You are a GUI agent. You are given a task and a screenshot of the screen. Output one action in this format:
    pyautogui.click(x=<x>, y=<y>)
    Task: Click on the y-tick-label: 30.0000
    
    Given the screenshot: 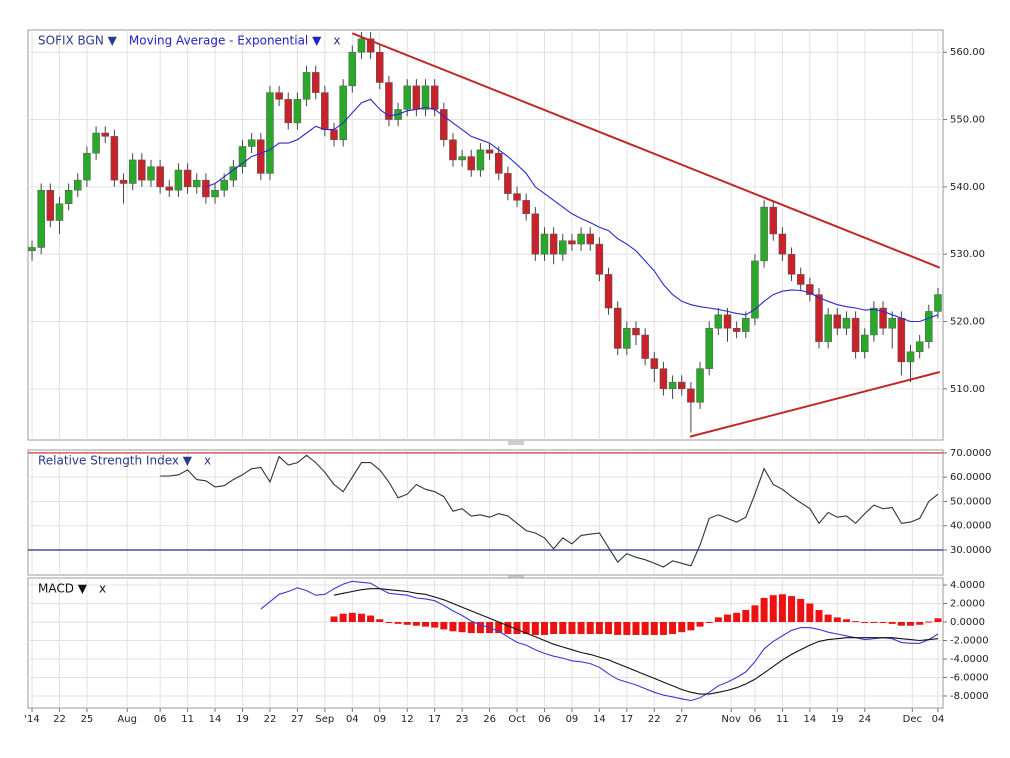 What is the action you would take?
    pyautogui.click(x=970, y=550)
    